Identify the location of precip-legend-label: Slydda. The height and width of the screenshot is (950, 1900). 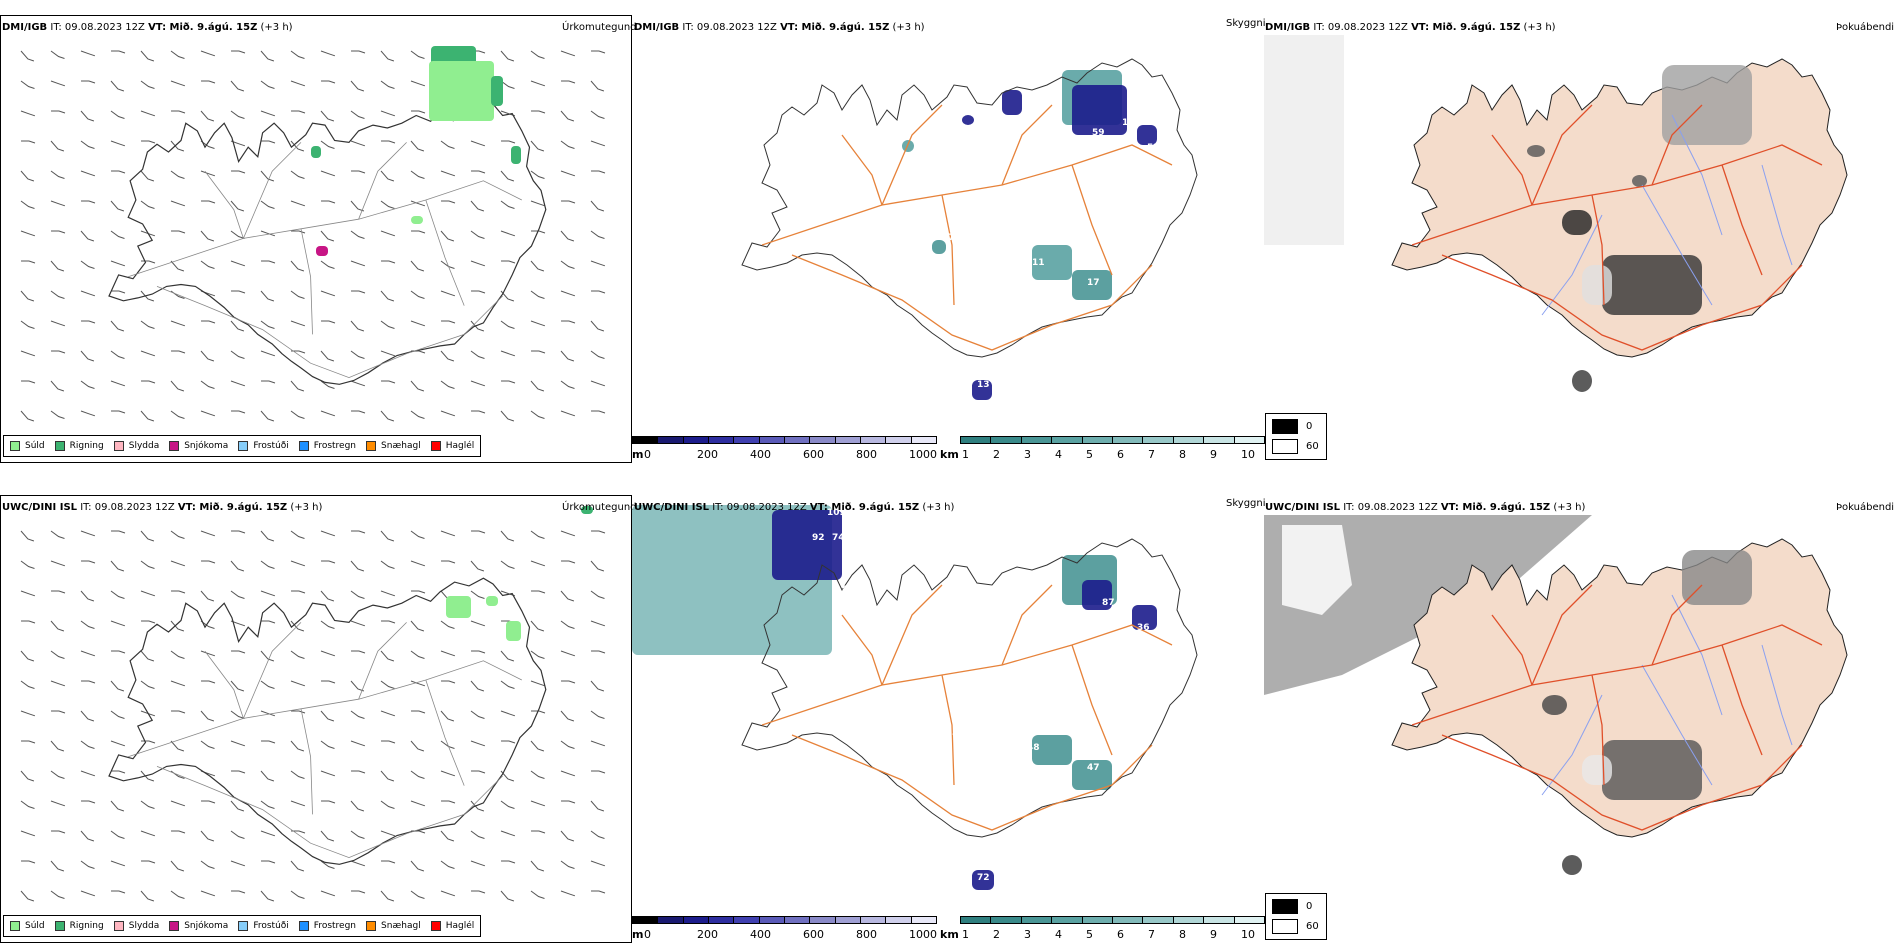
(144, 926).